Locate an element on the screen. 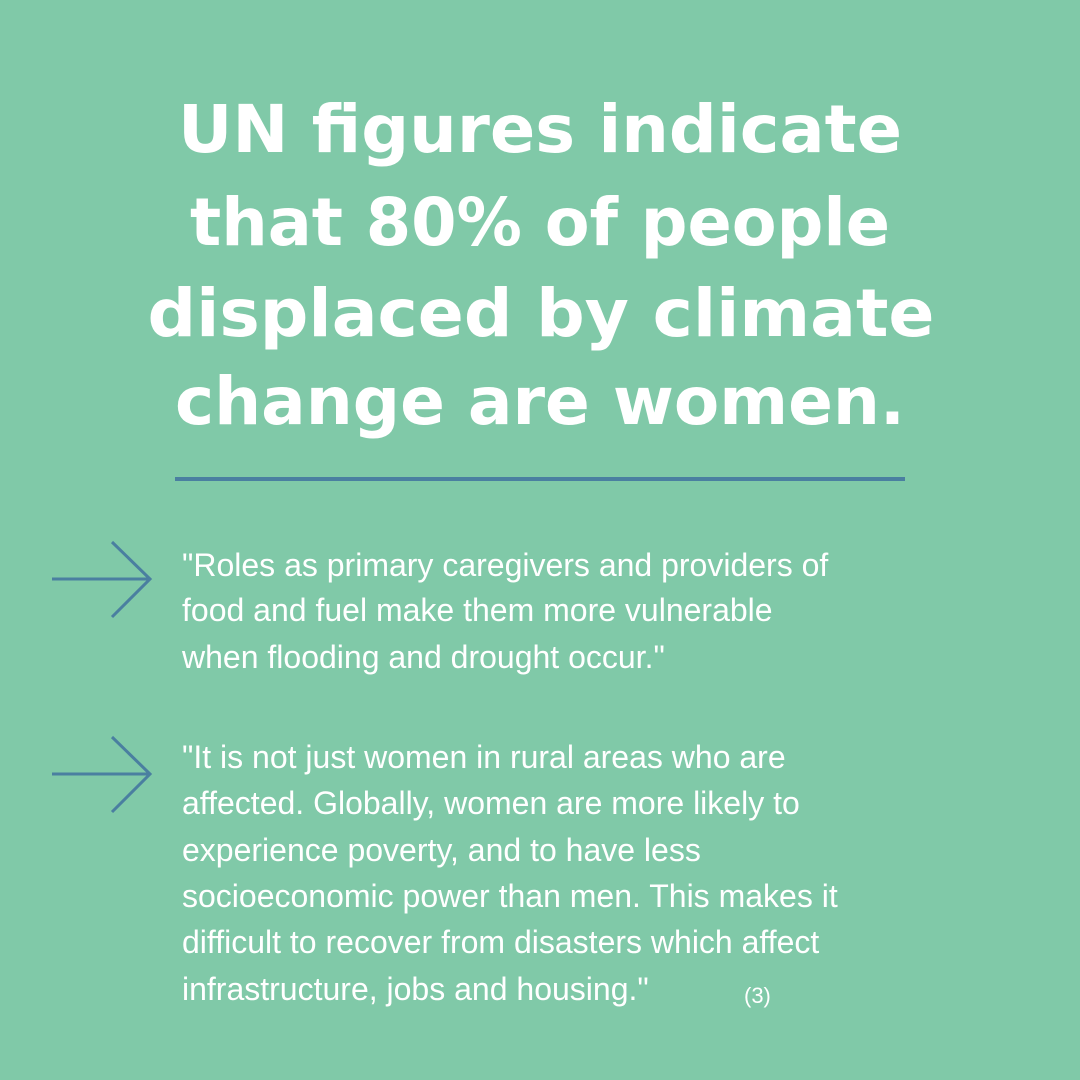  headline-line: that 80% of people is located at coordinates (540, 222).